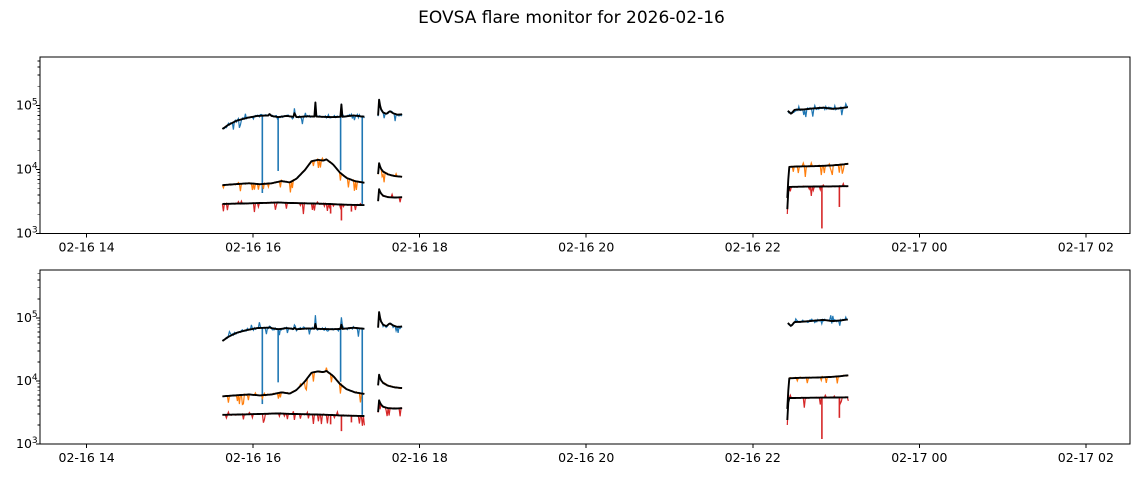 This screenshot has width=1143, height=478. I want to click on panel-top-y-tick-label: 105, so click(27, 105).